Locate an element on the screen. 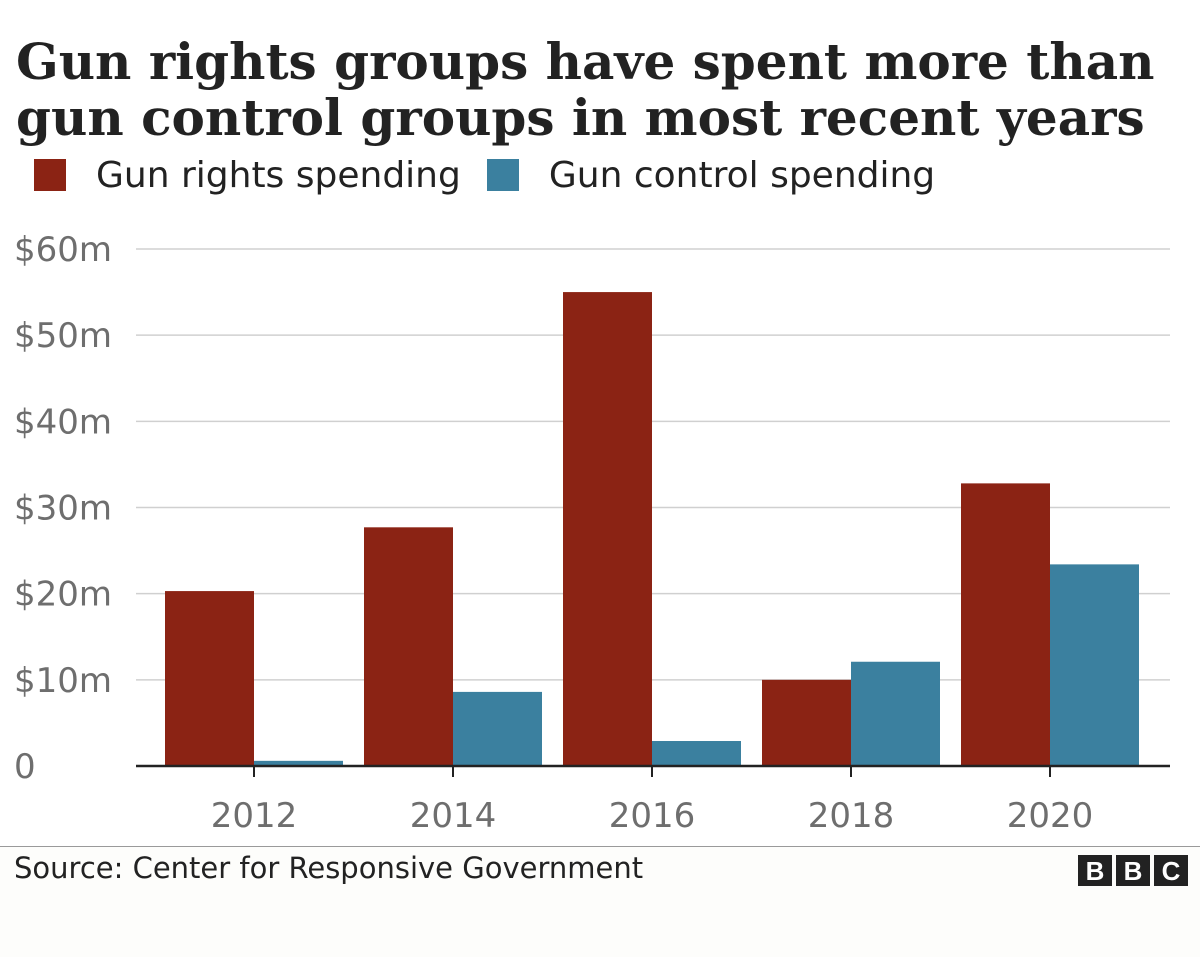 This screenshot has width=1200, height=957. bar-gun-rights-2014 is located at coordinates (408, 646).